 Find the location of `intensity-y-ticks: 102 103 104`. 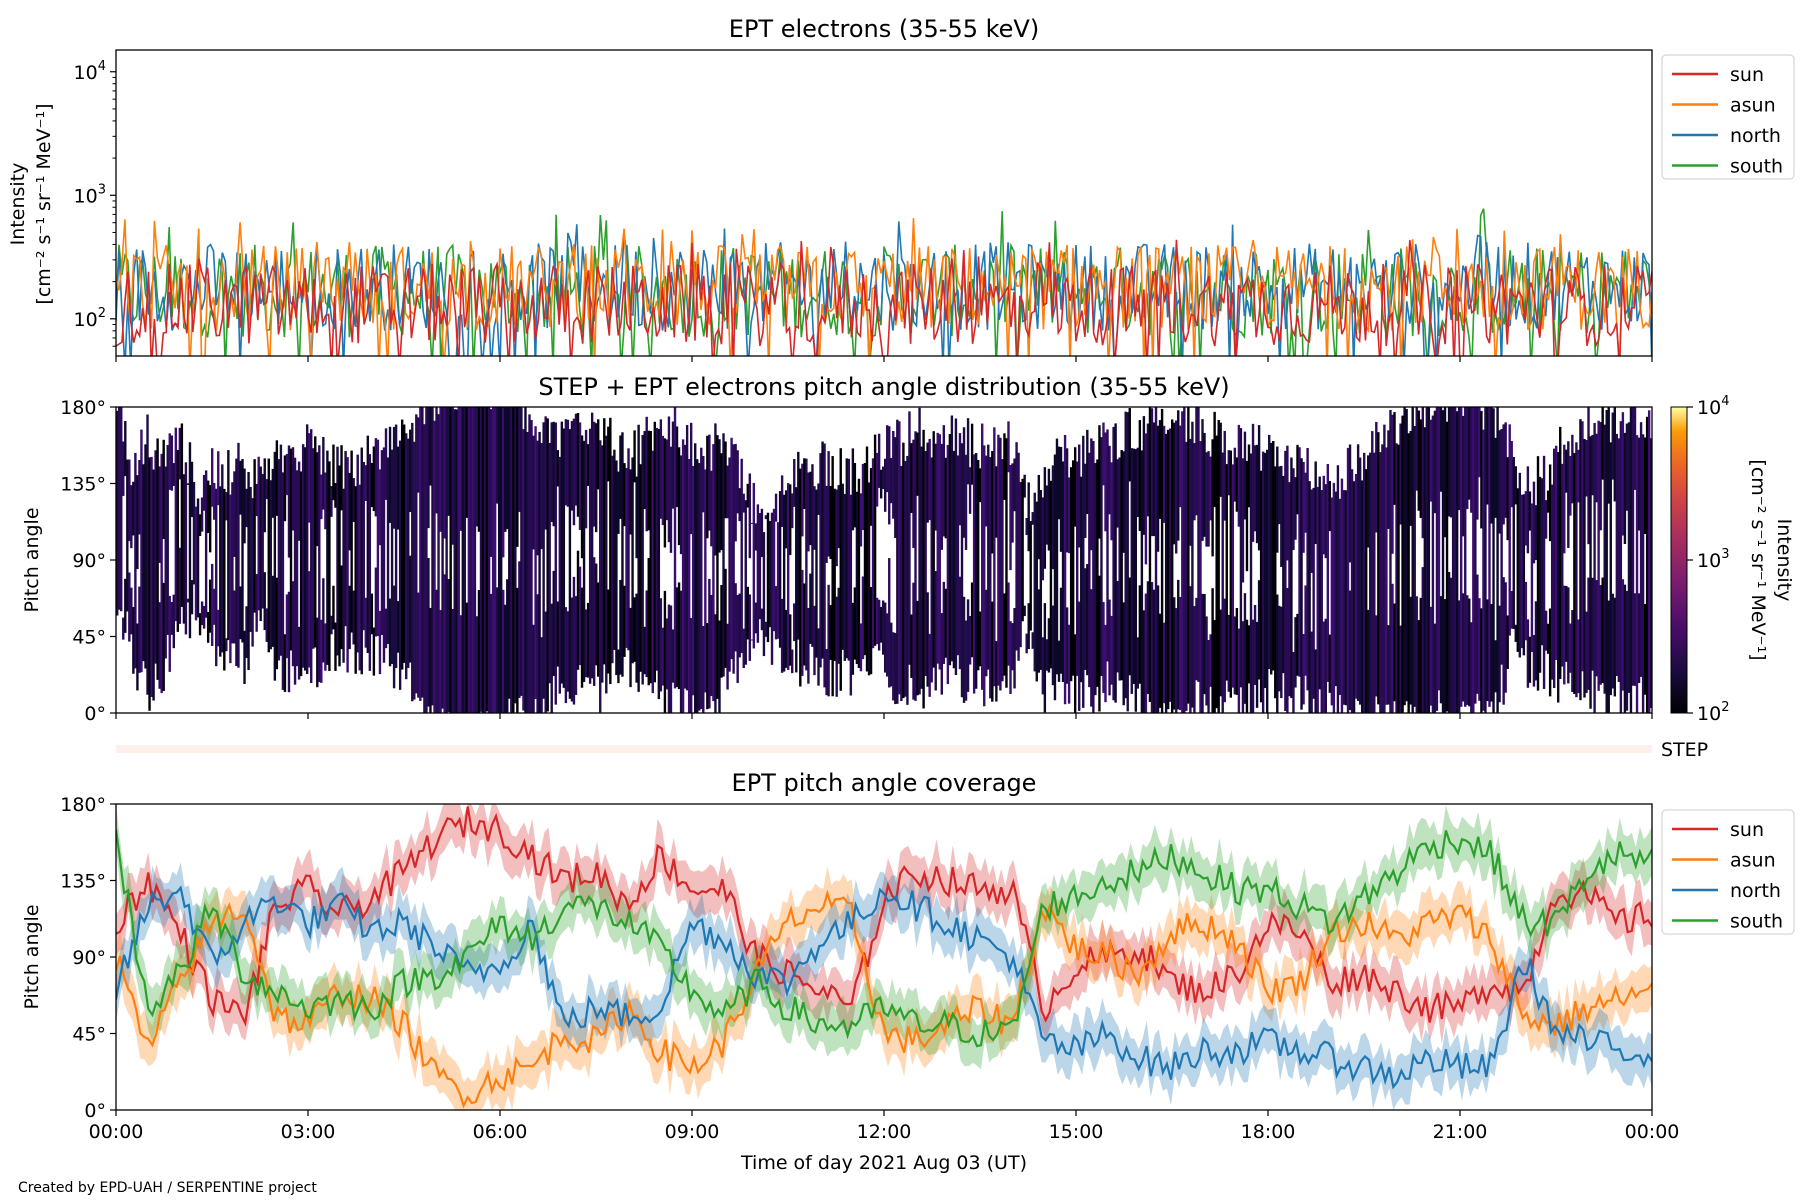

intensity-y-ticks: 102 103 104 is located at coordinates (95, 203).